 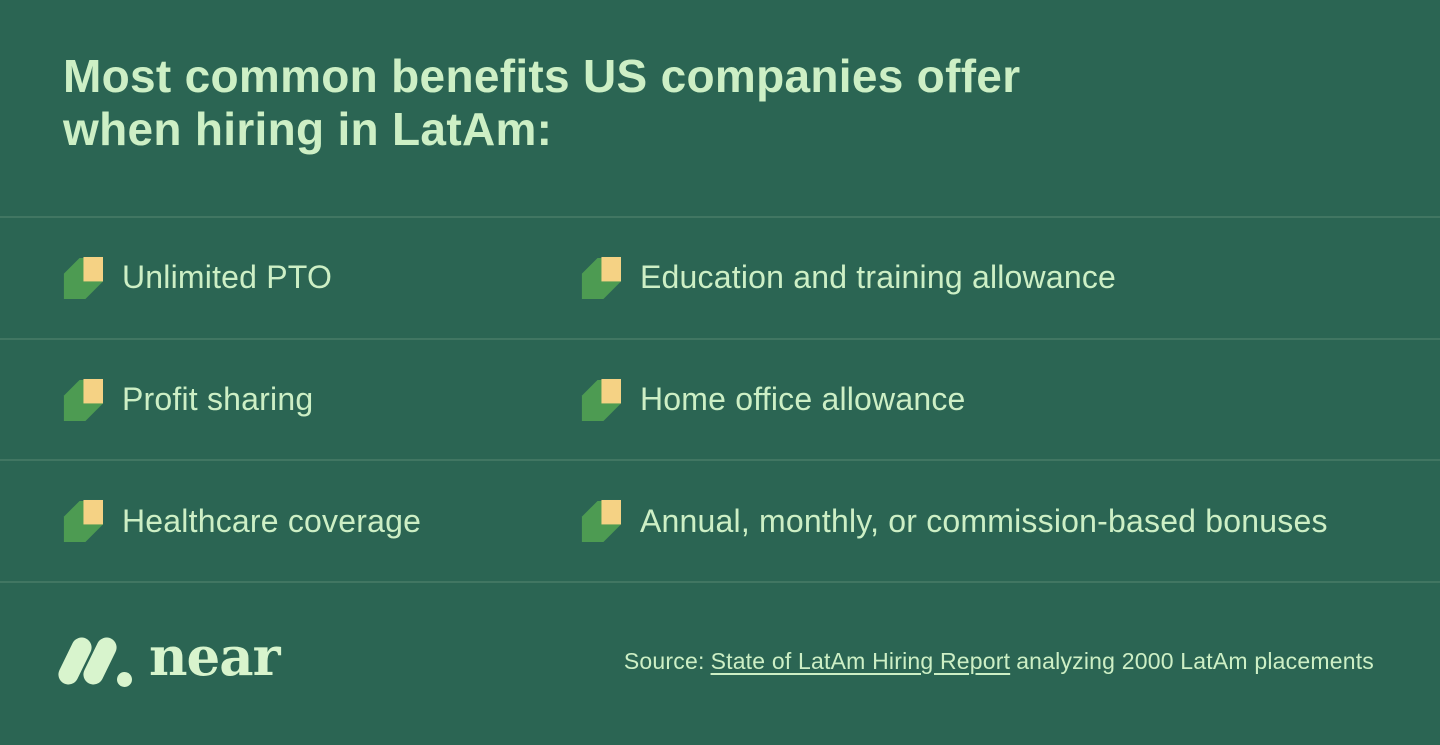 I want to click on benefit-label: Home office allowance, so click(x=803, y=399).